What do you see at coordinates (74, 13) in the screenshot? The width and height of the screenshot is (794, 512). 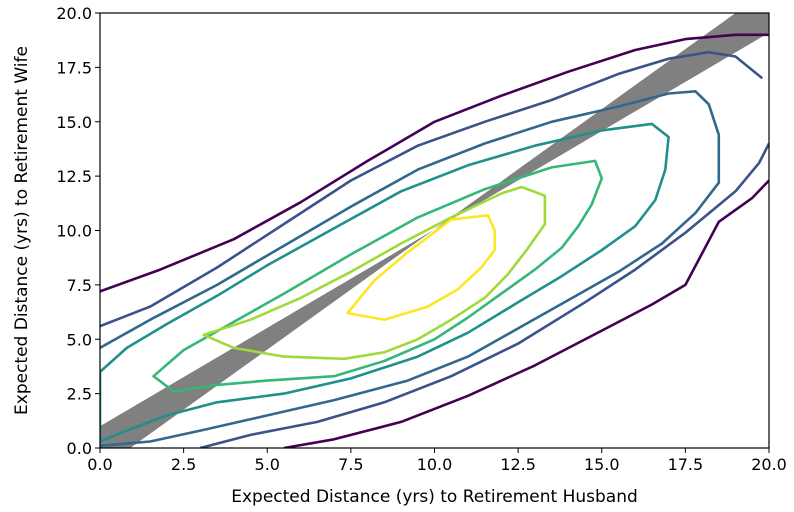 I see `y-tick-label: 20.0` at bounding box center [74, 13].